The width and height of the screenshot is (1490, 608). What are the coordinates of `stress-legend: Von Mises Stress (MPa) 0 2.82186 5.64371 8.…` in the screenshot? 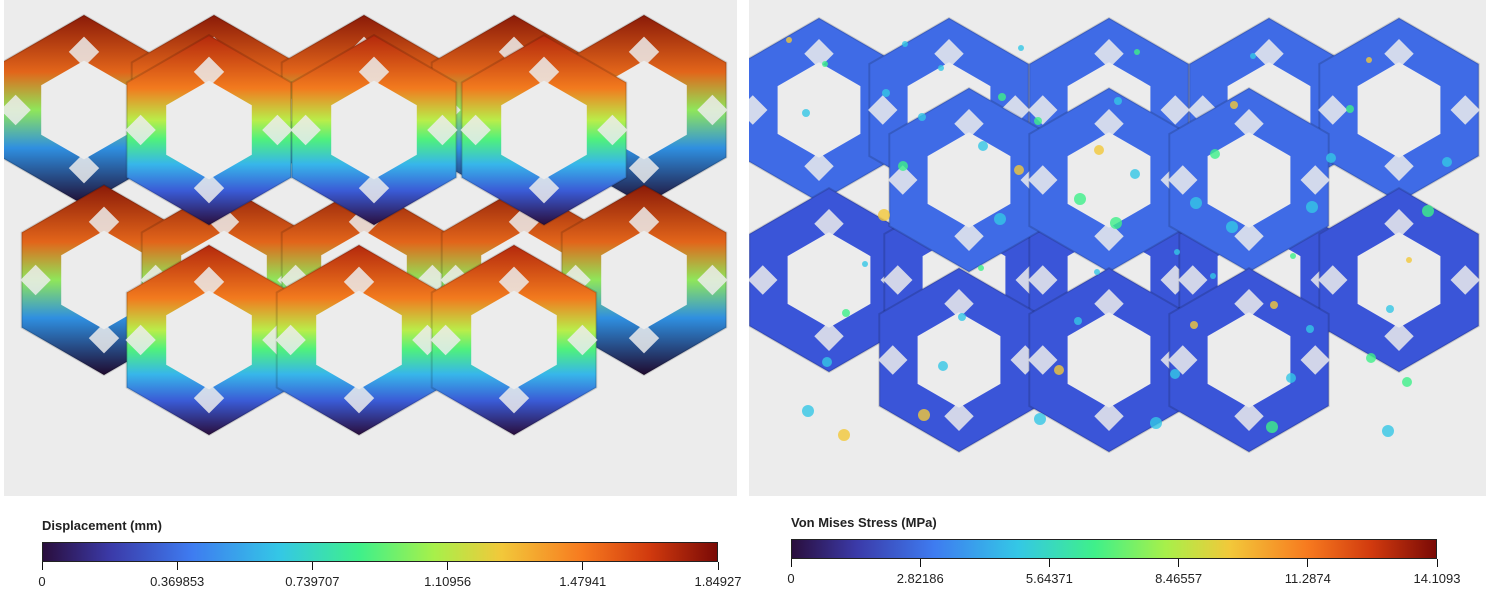 It's located at (1123, 555).